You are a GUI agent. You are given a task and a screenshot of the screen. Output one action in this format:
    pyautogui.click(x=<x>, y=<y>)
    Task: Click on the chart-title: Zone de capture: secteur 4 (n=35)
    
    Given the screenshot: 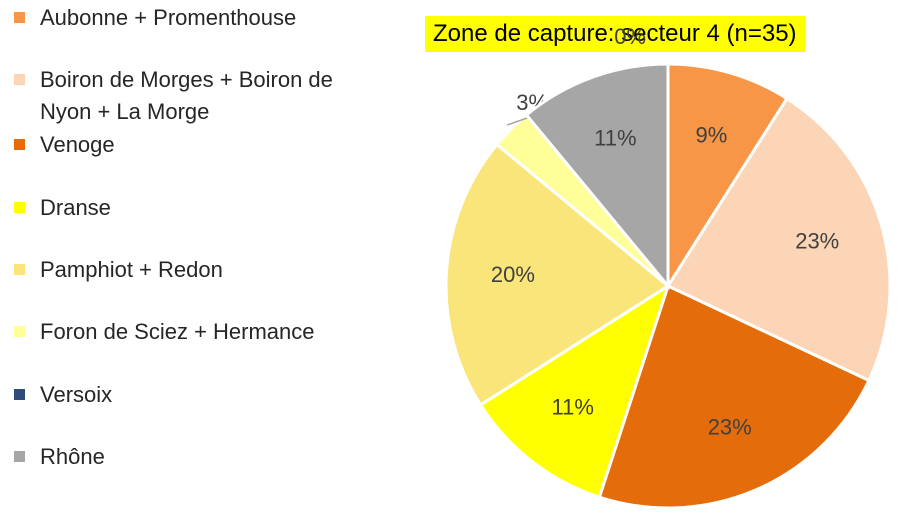 What is the action you would take?
    pyautogui.click(x=615, y=34)
    